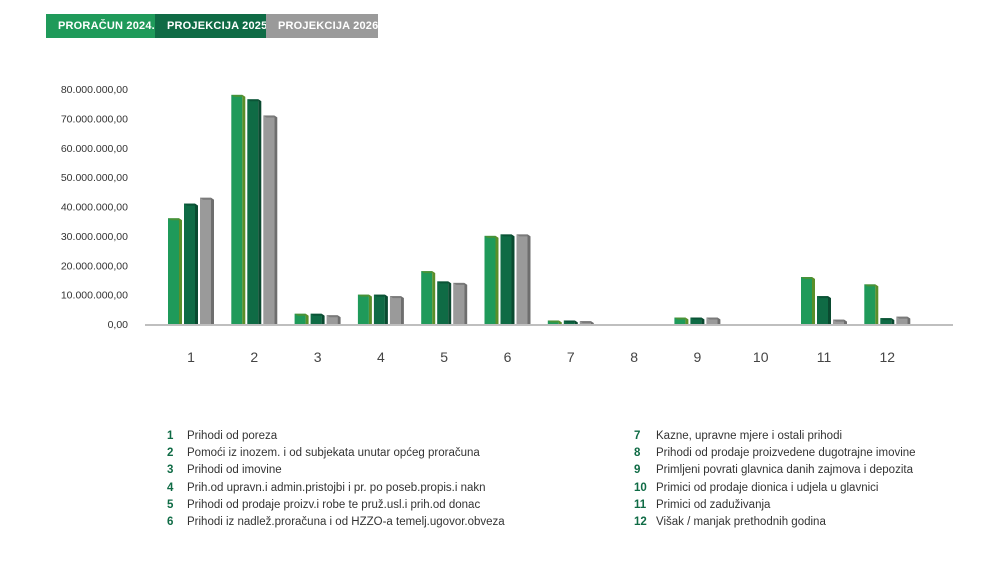  What do you see at coordinates (637, 452) in the screenshot?
I see `legend-number: 8` at bounding box center [637, 452].